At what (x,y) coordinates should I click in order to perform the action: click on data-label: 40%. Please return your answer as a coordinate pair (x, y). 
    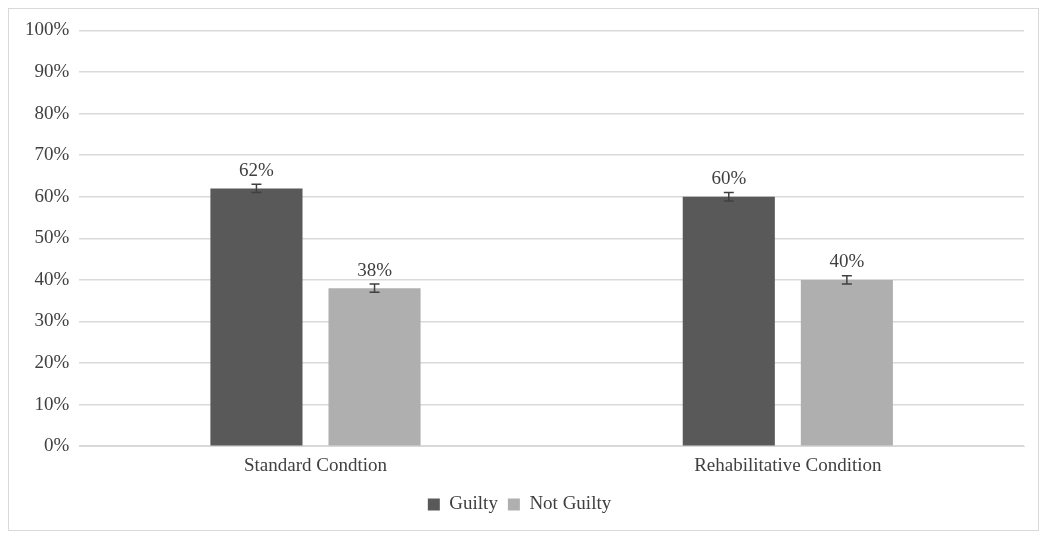
    Looking at the image, I should click on (847, 261).